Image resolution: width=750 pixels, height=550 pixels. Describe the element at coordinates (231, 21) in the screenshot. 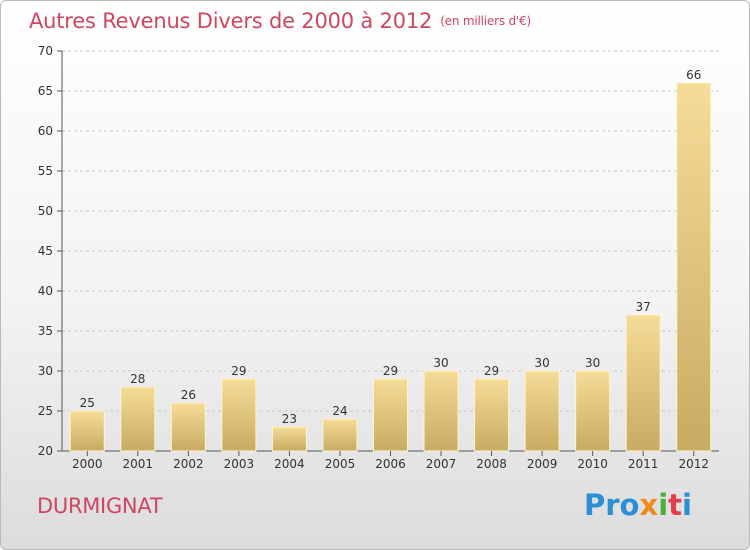

I see `chart-title-text: Autres Revenus Divers de 2000 à 2012` at that location.